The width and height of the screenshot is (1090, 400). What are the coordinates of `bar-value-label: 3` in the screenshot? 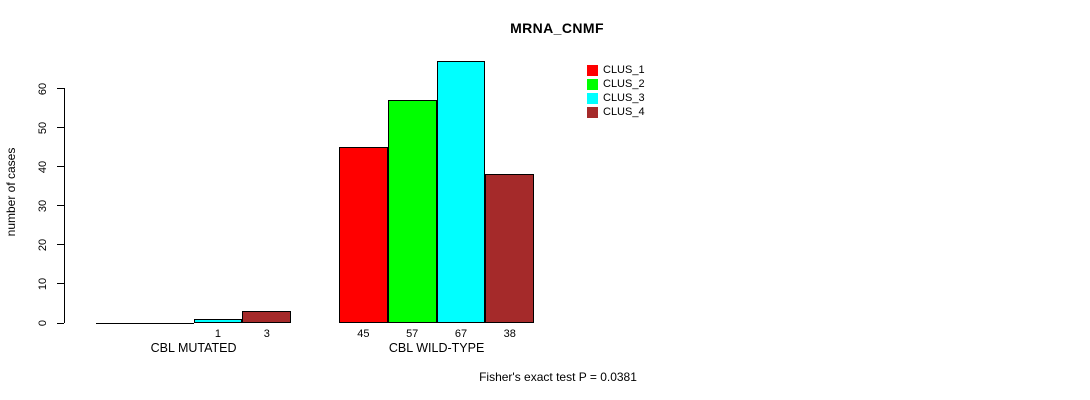 It's located at (266, 334).